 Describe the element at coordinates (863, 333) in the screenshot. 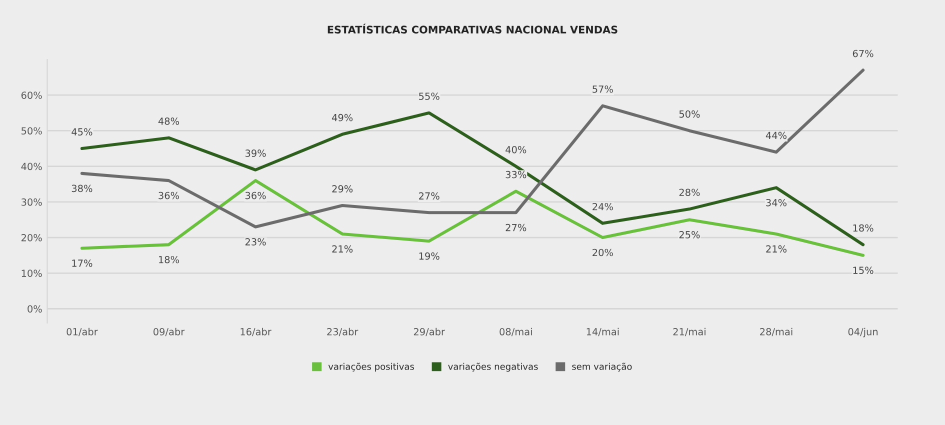

I see `x-tick-label: 04/jun` at that location.